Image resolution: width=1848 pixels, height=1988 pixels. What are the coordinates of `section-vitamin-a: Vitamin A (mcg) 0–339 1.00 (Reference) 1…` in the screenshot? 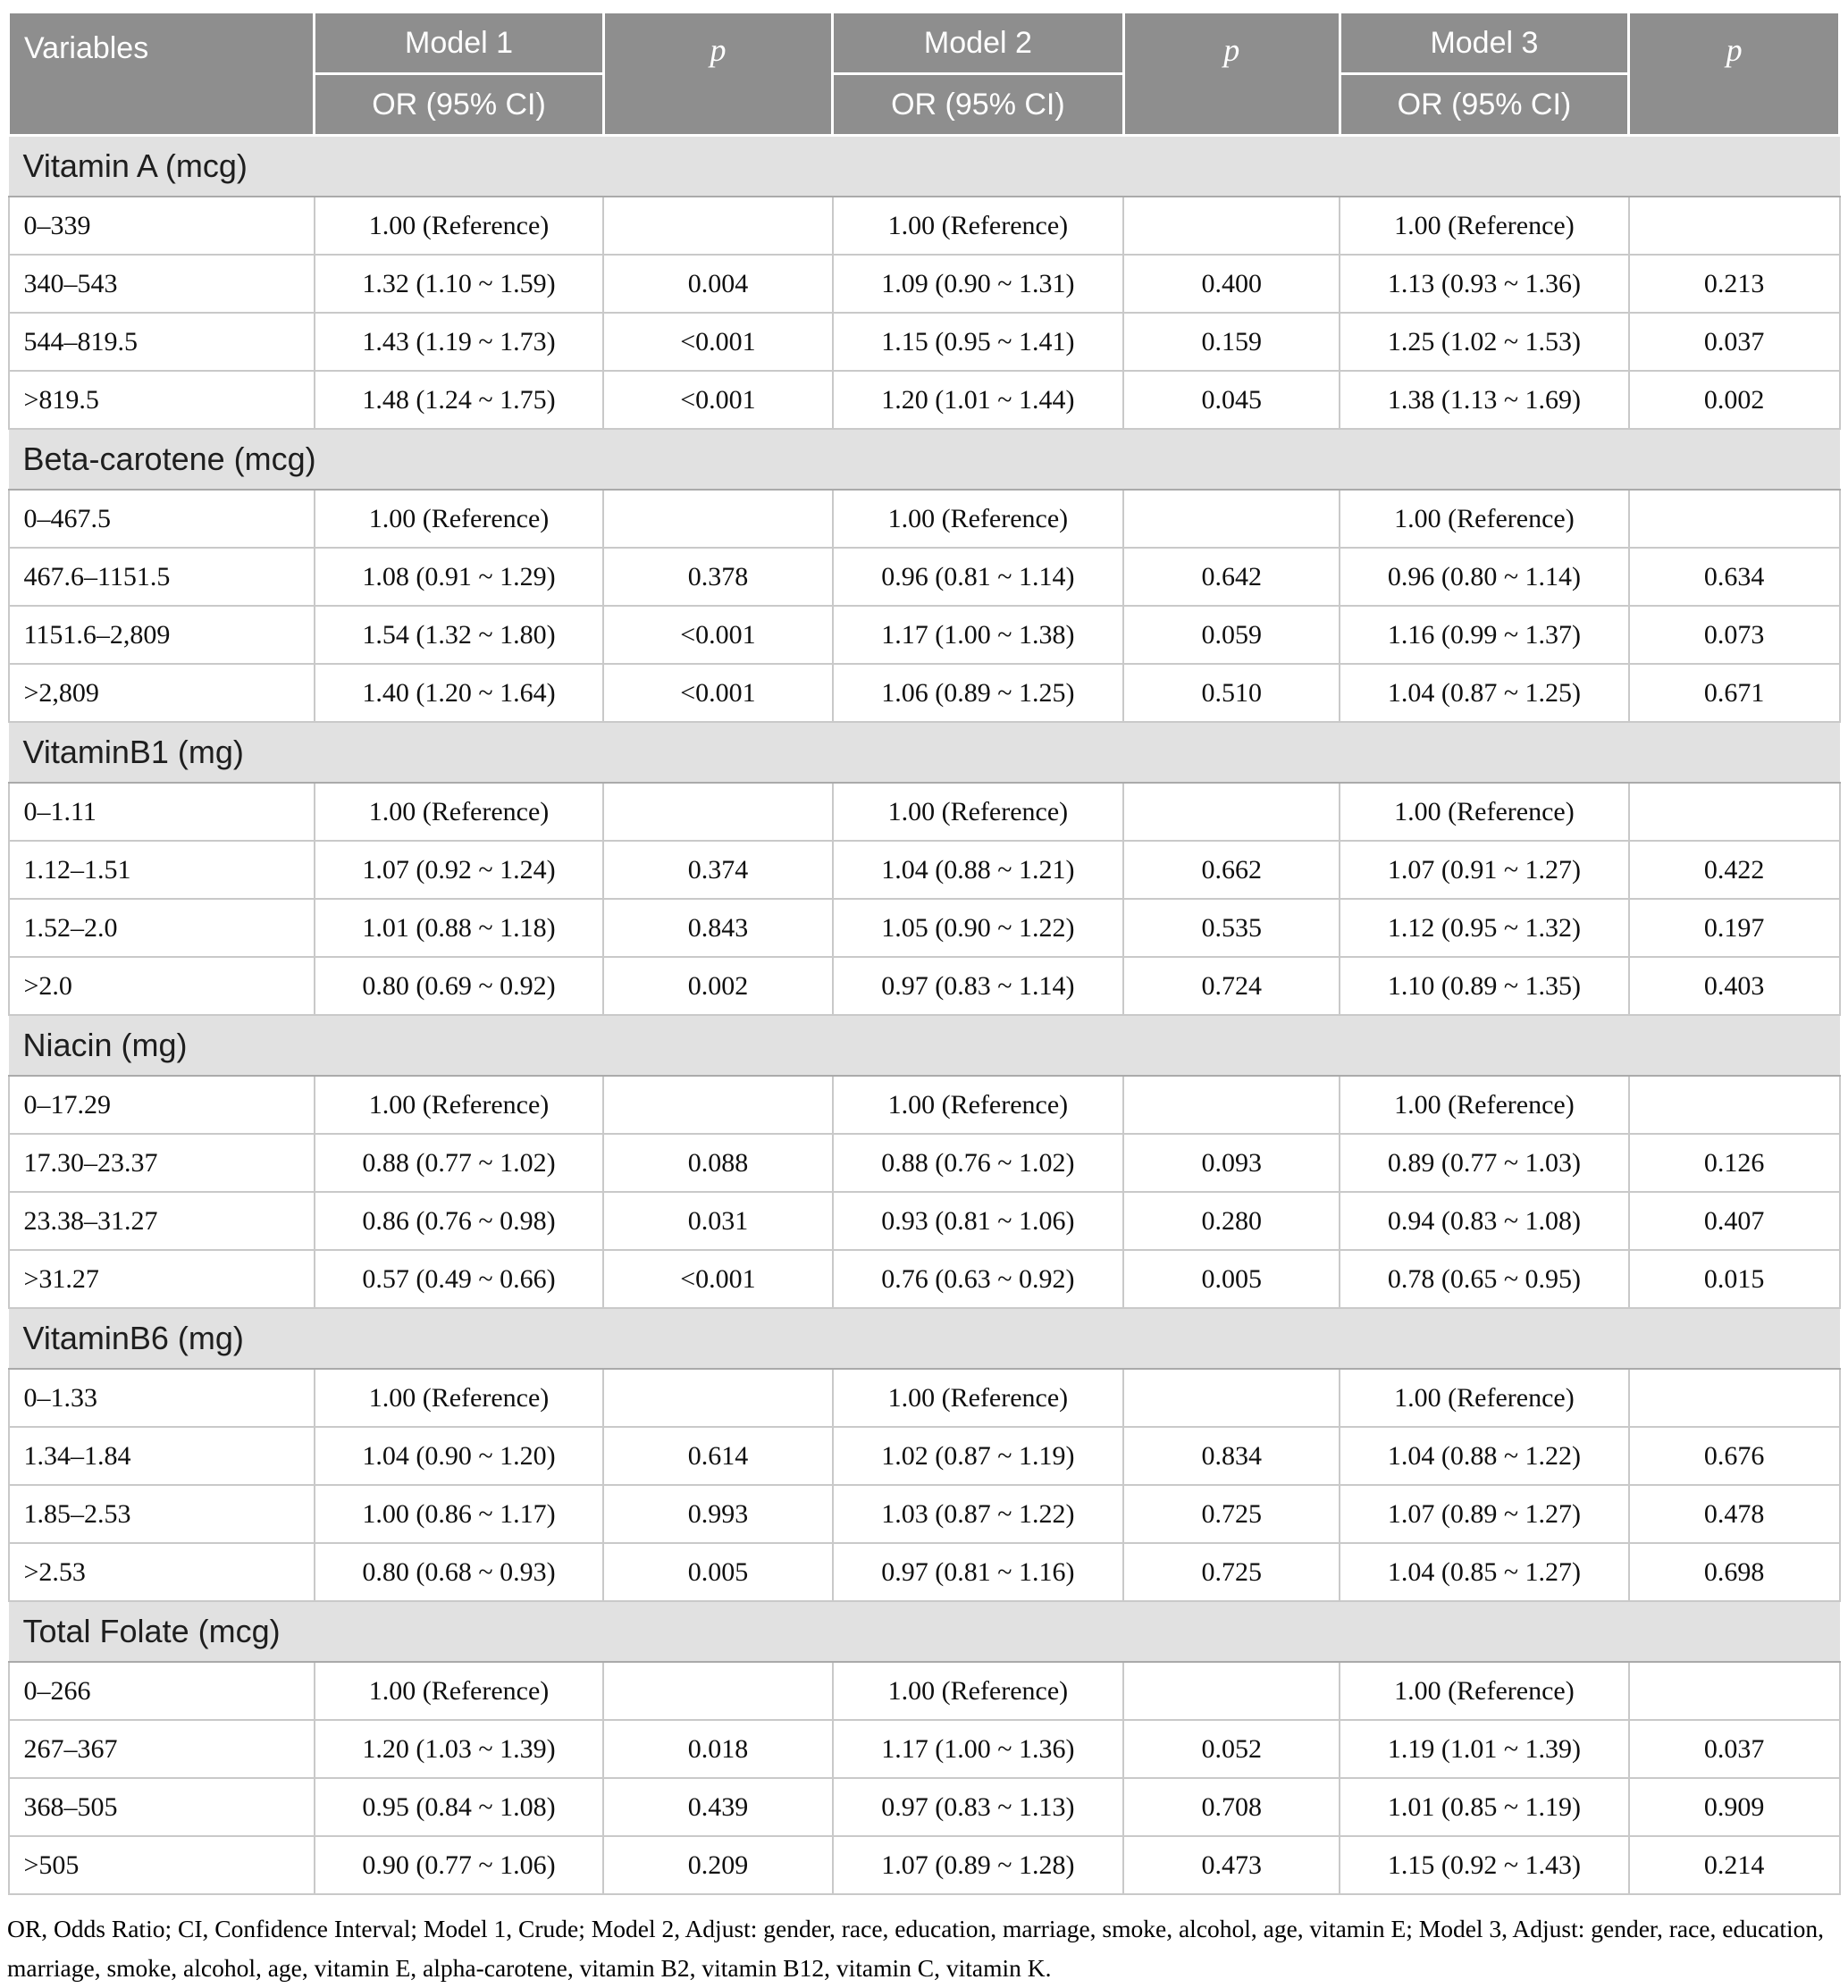 It's located at (924, 282).